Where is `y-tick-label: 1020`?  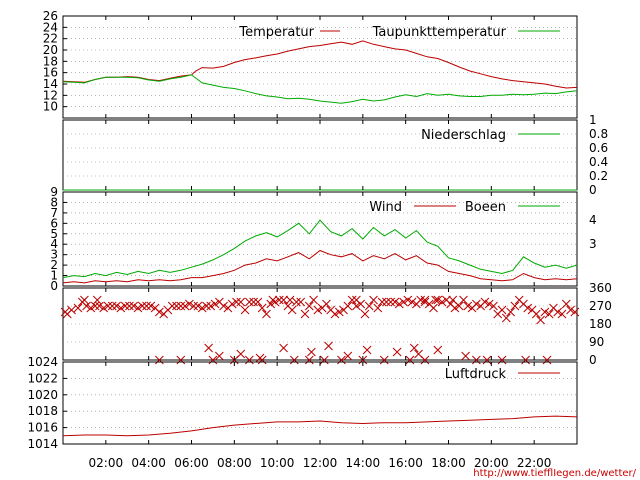
y-tick-label: 1020 is located at coordinates (42, 395).